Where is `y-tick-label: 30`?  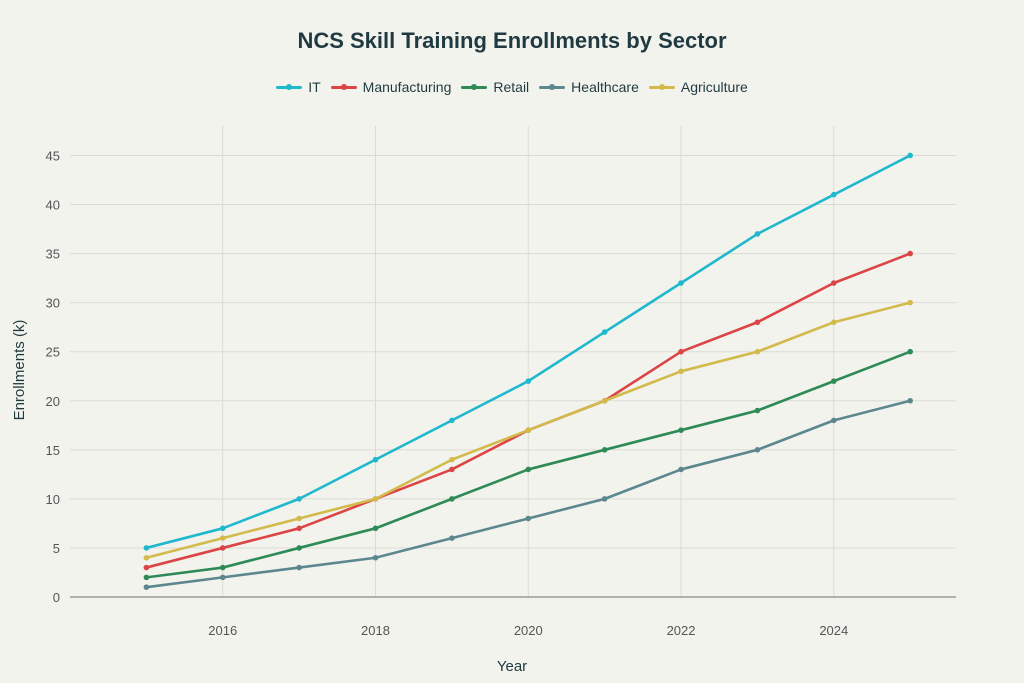 y-tick-label: 30 is located at coordinates (53, 303).